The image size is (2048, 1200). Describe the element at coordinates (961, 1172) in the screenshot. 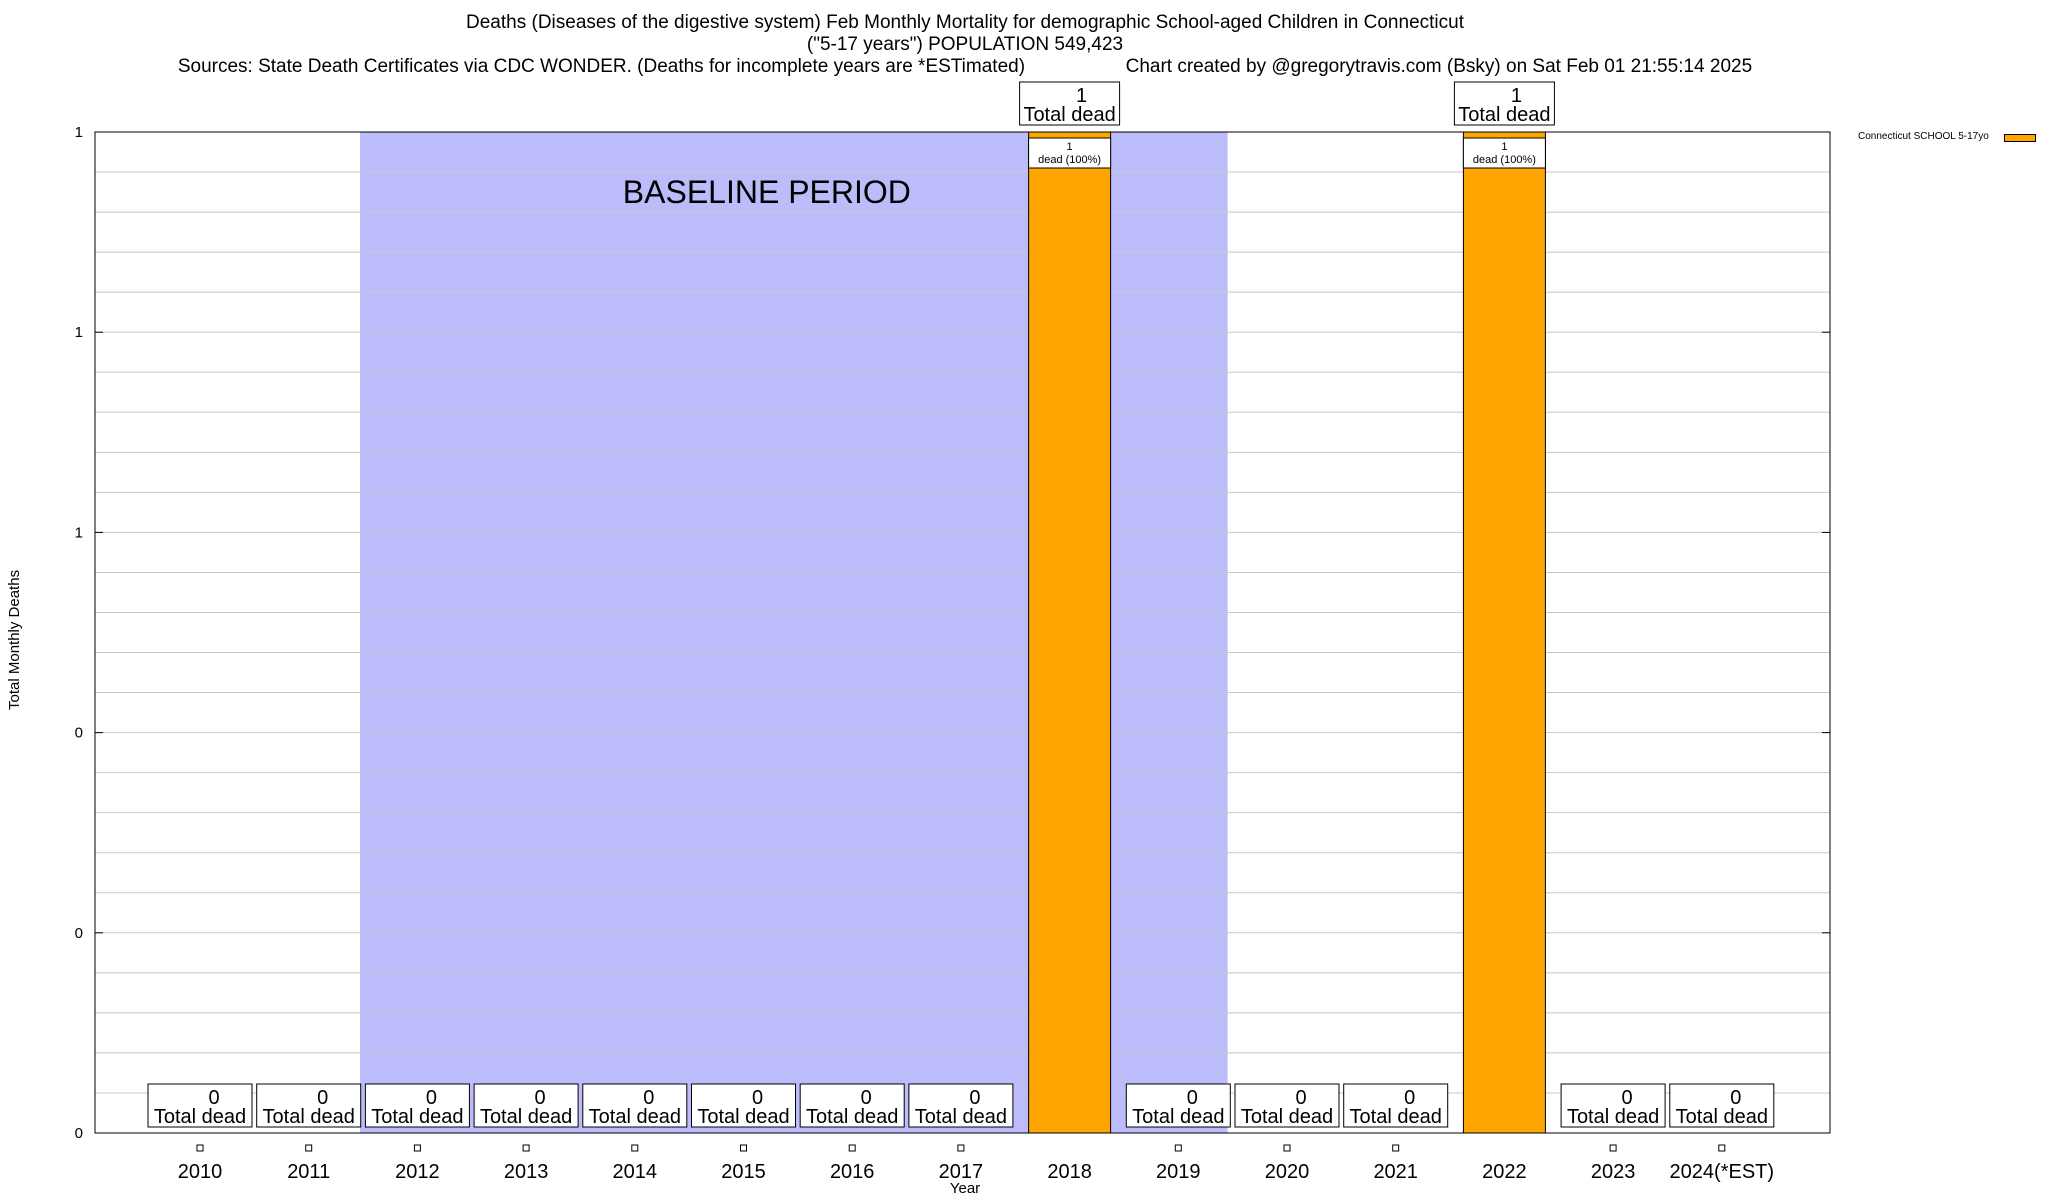

I see `x-tick-label: 2017` at that location.